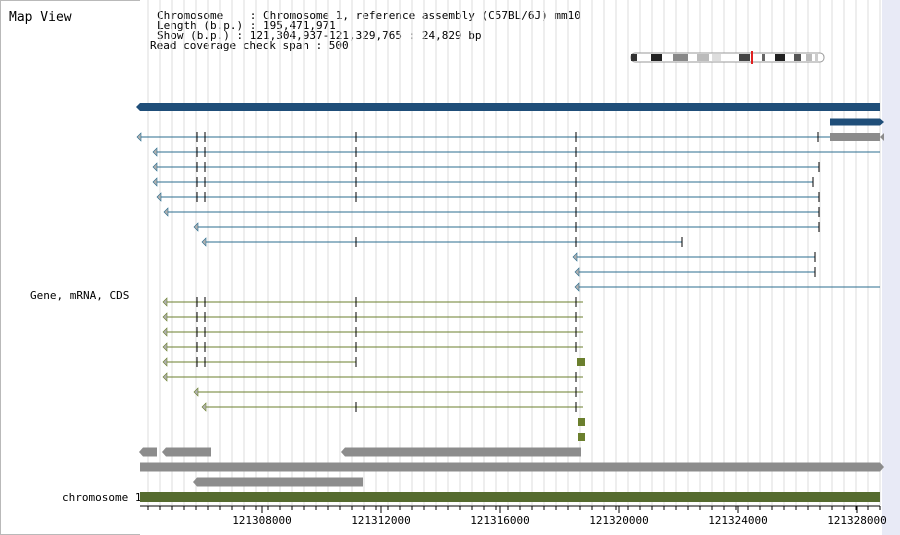 The height and width of the screenshot is (535, 900). Describe the element at coordinates (855, 122) in the screenshot. I see `gene-bar-short` at that location.